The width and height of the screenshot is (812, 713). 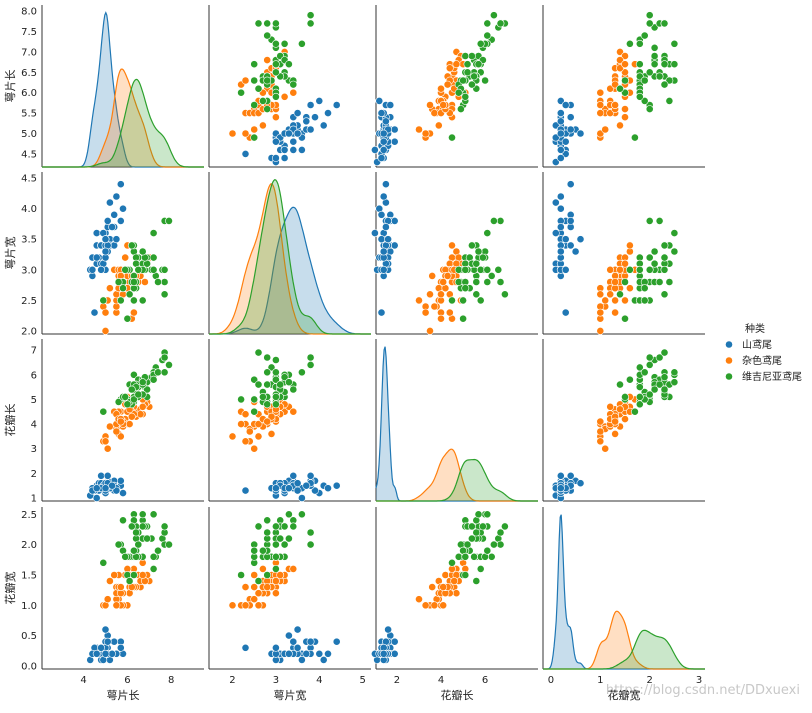 I want to click on y-tick-label: 2.0, so click(x=29, y=545).